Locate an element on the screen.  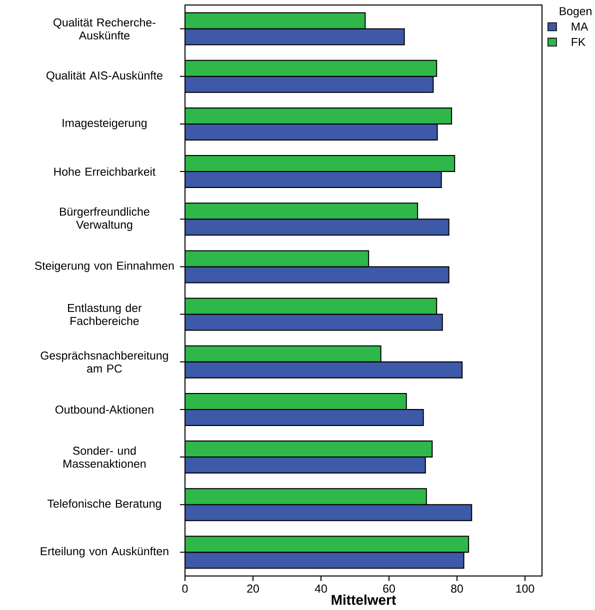
legend-label: FK is located at coordinates (579, 42).